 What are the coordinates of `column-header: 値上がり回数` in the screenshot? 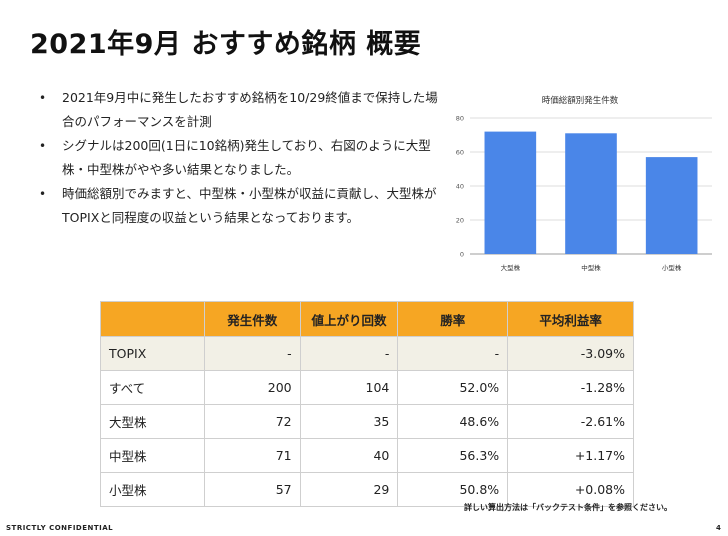 It's located at (349, 319).